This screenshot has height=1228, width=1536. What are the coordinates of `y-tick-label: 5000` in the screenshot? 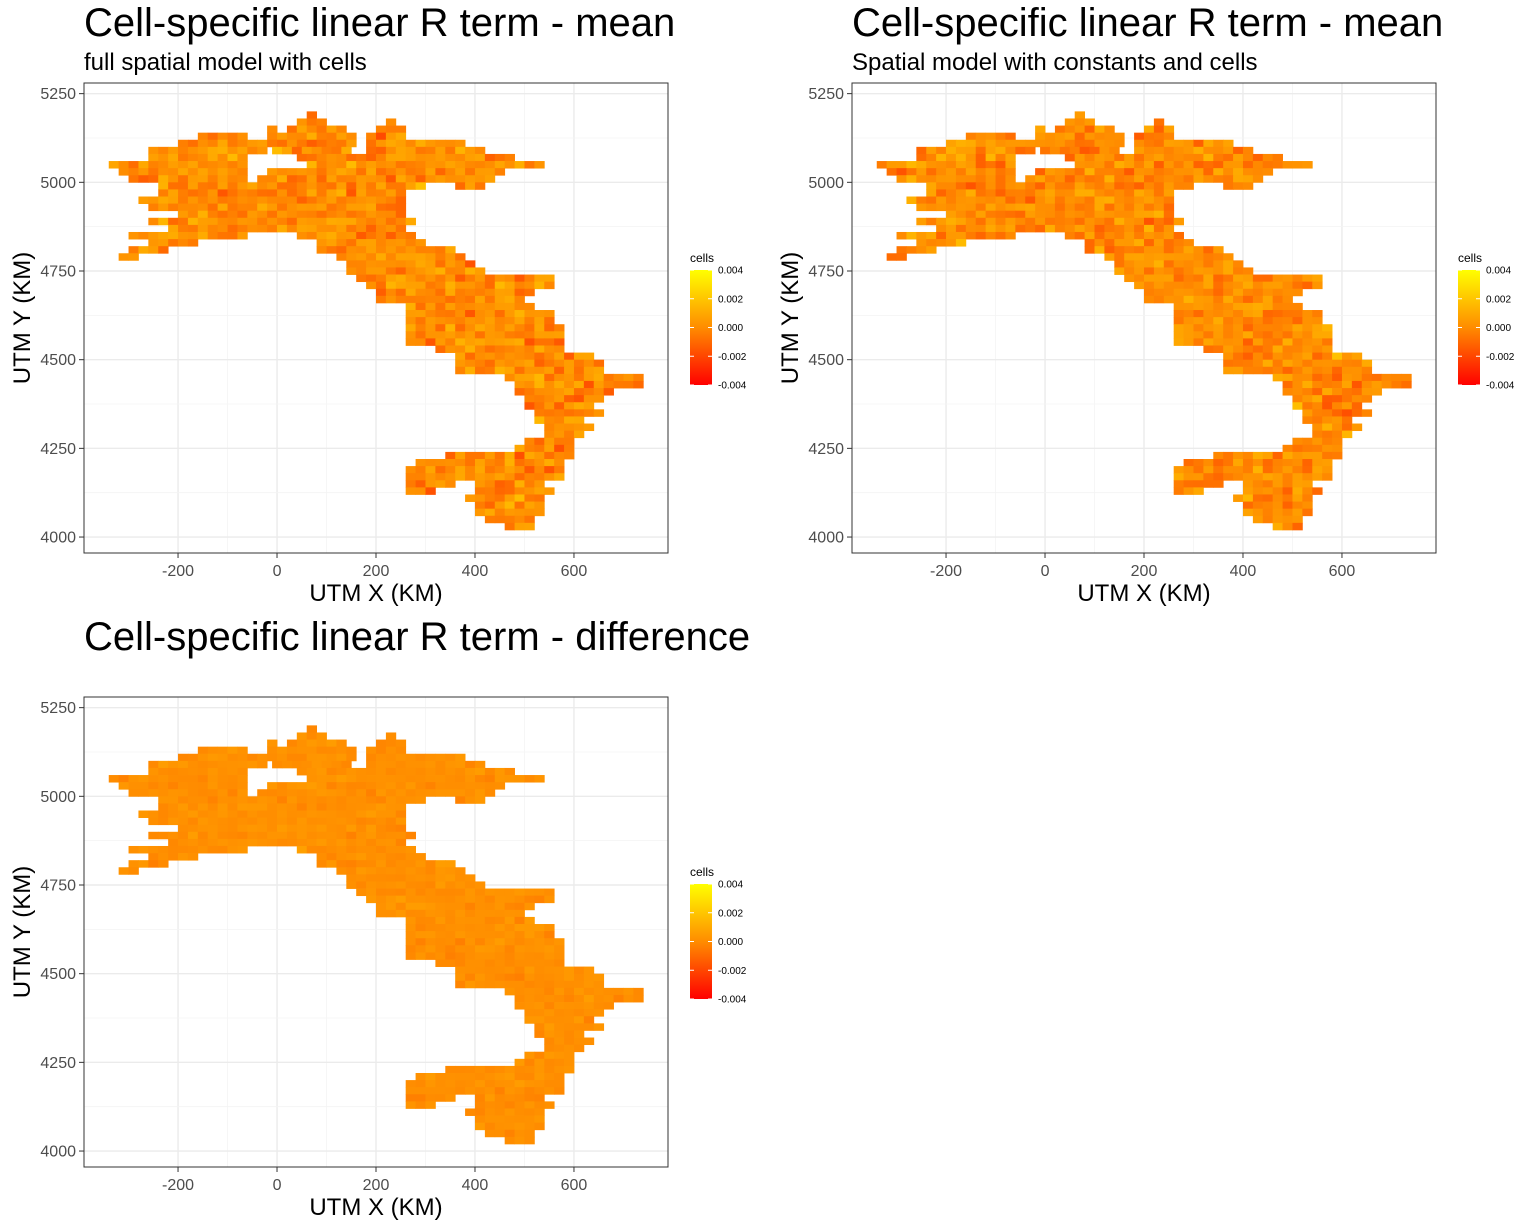 It's located at (58, 183).